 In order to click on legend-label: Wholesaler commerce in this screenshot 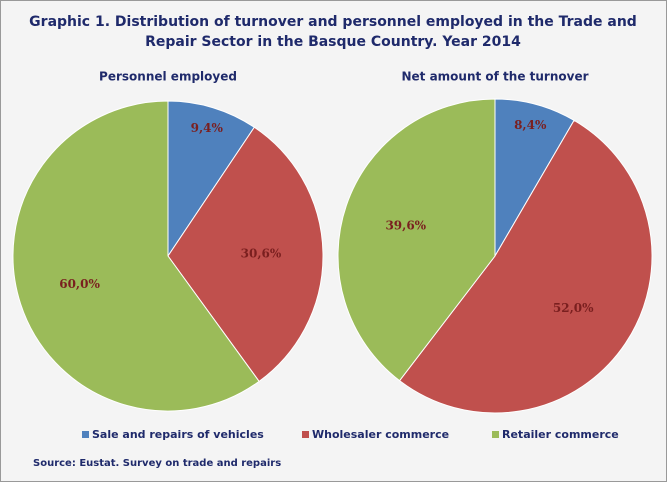, I will do `click(380, 434)`.